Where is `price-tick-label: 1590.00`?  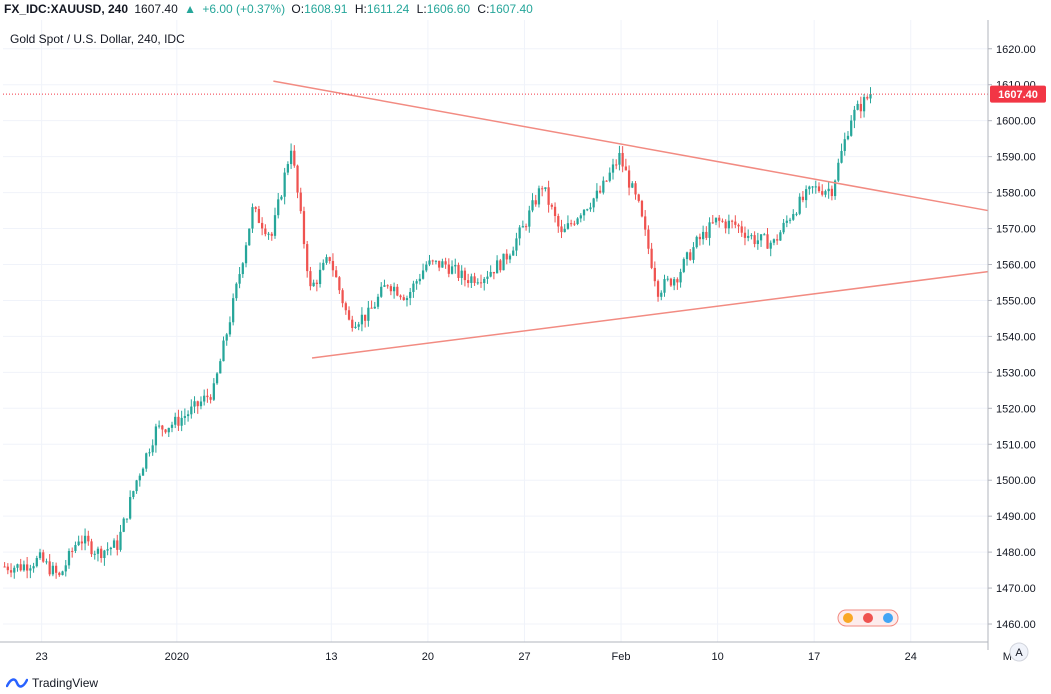 price-tick-label: 1590.00 is located at coordinates (1016, 158).